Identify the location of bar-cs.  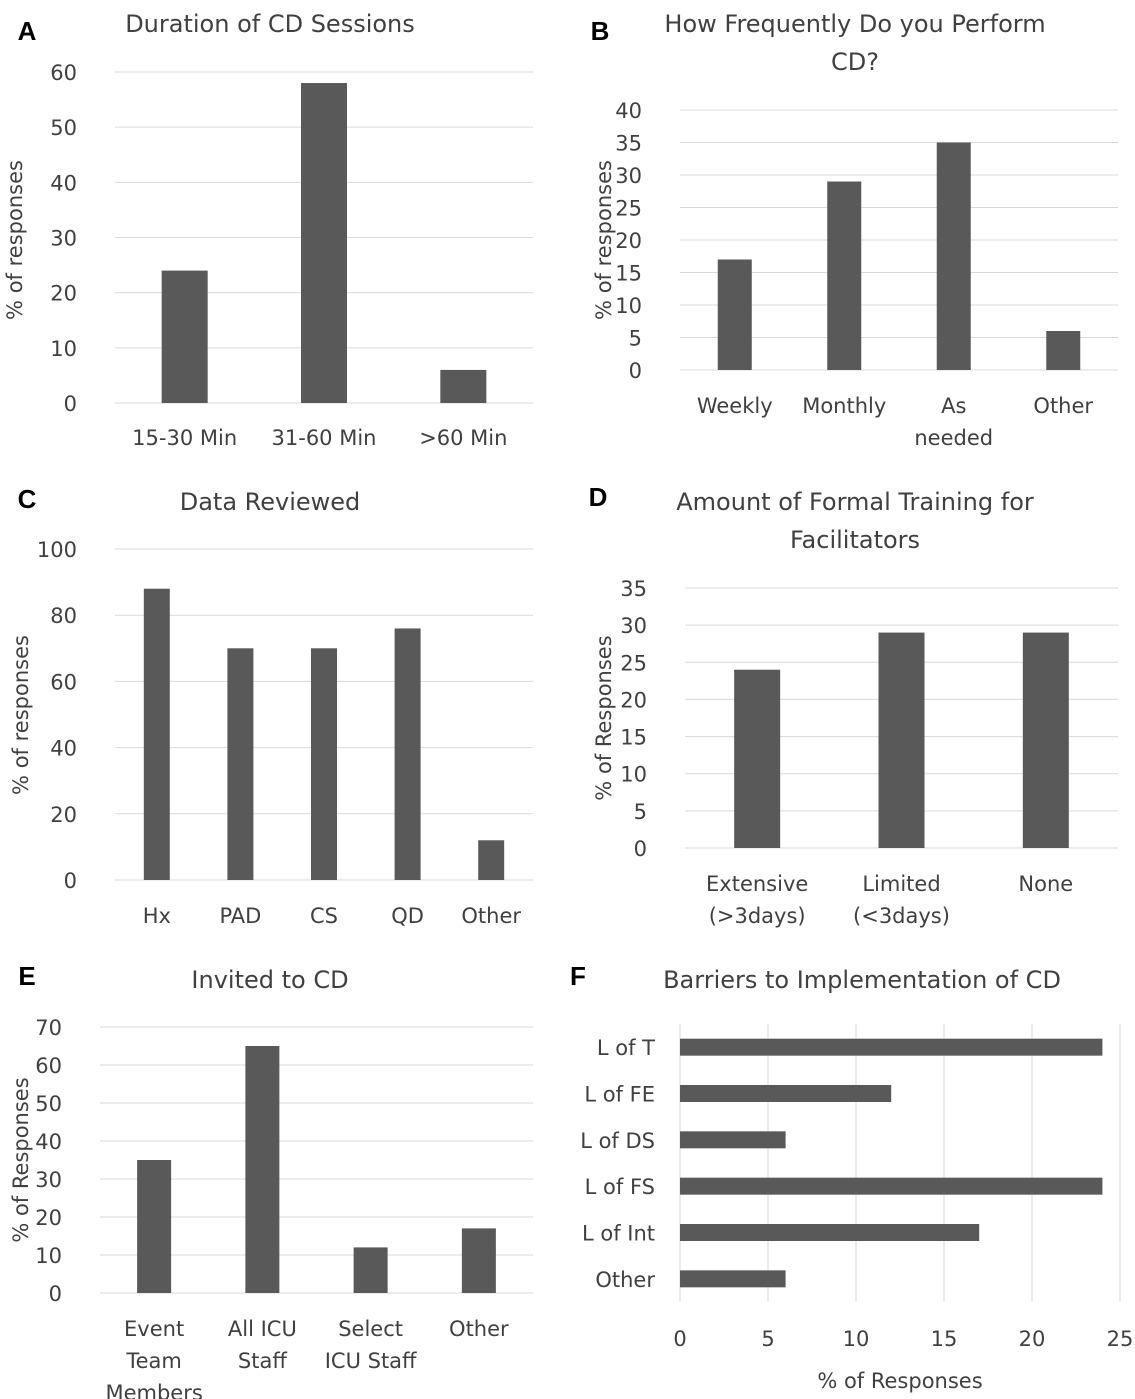
(324, 764).